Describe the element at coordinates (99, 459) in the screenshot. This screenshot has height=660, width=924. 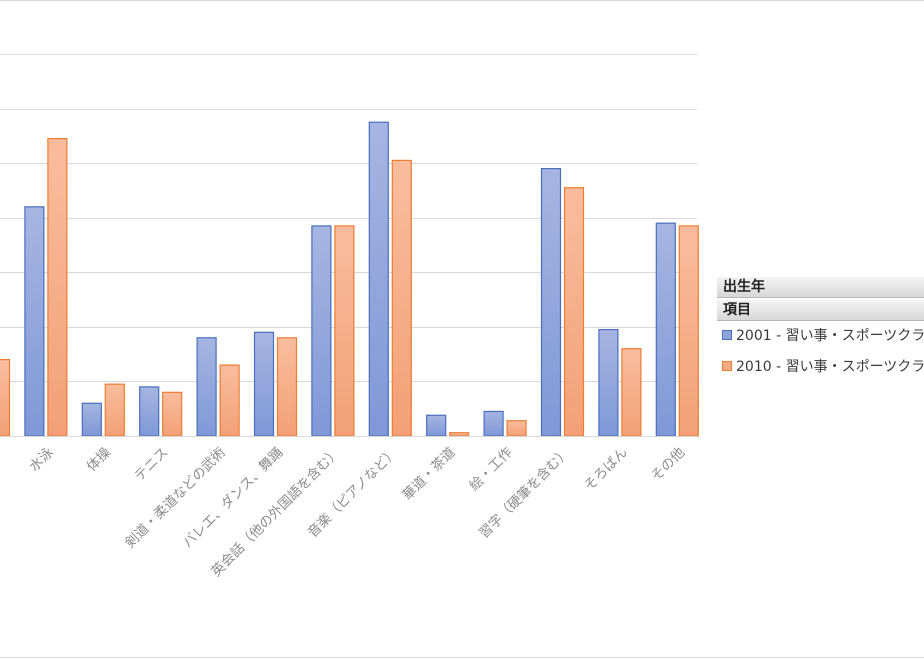
I see `x-tick-label: 体操` at that location.